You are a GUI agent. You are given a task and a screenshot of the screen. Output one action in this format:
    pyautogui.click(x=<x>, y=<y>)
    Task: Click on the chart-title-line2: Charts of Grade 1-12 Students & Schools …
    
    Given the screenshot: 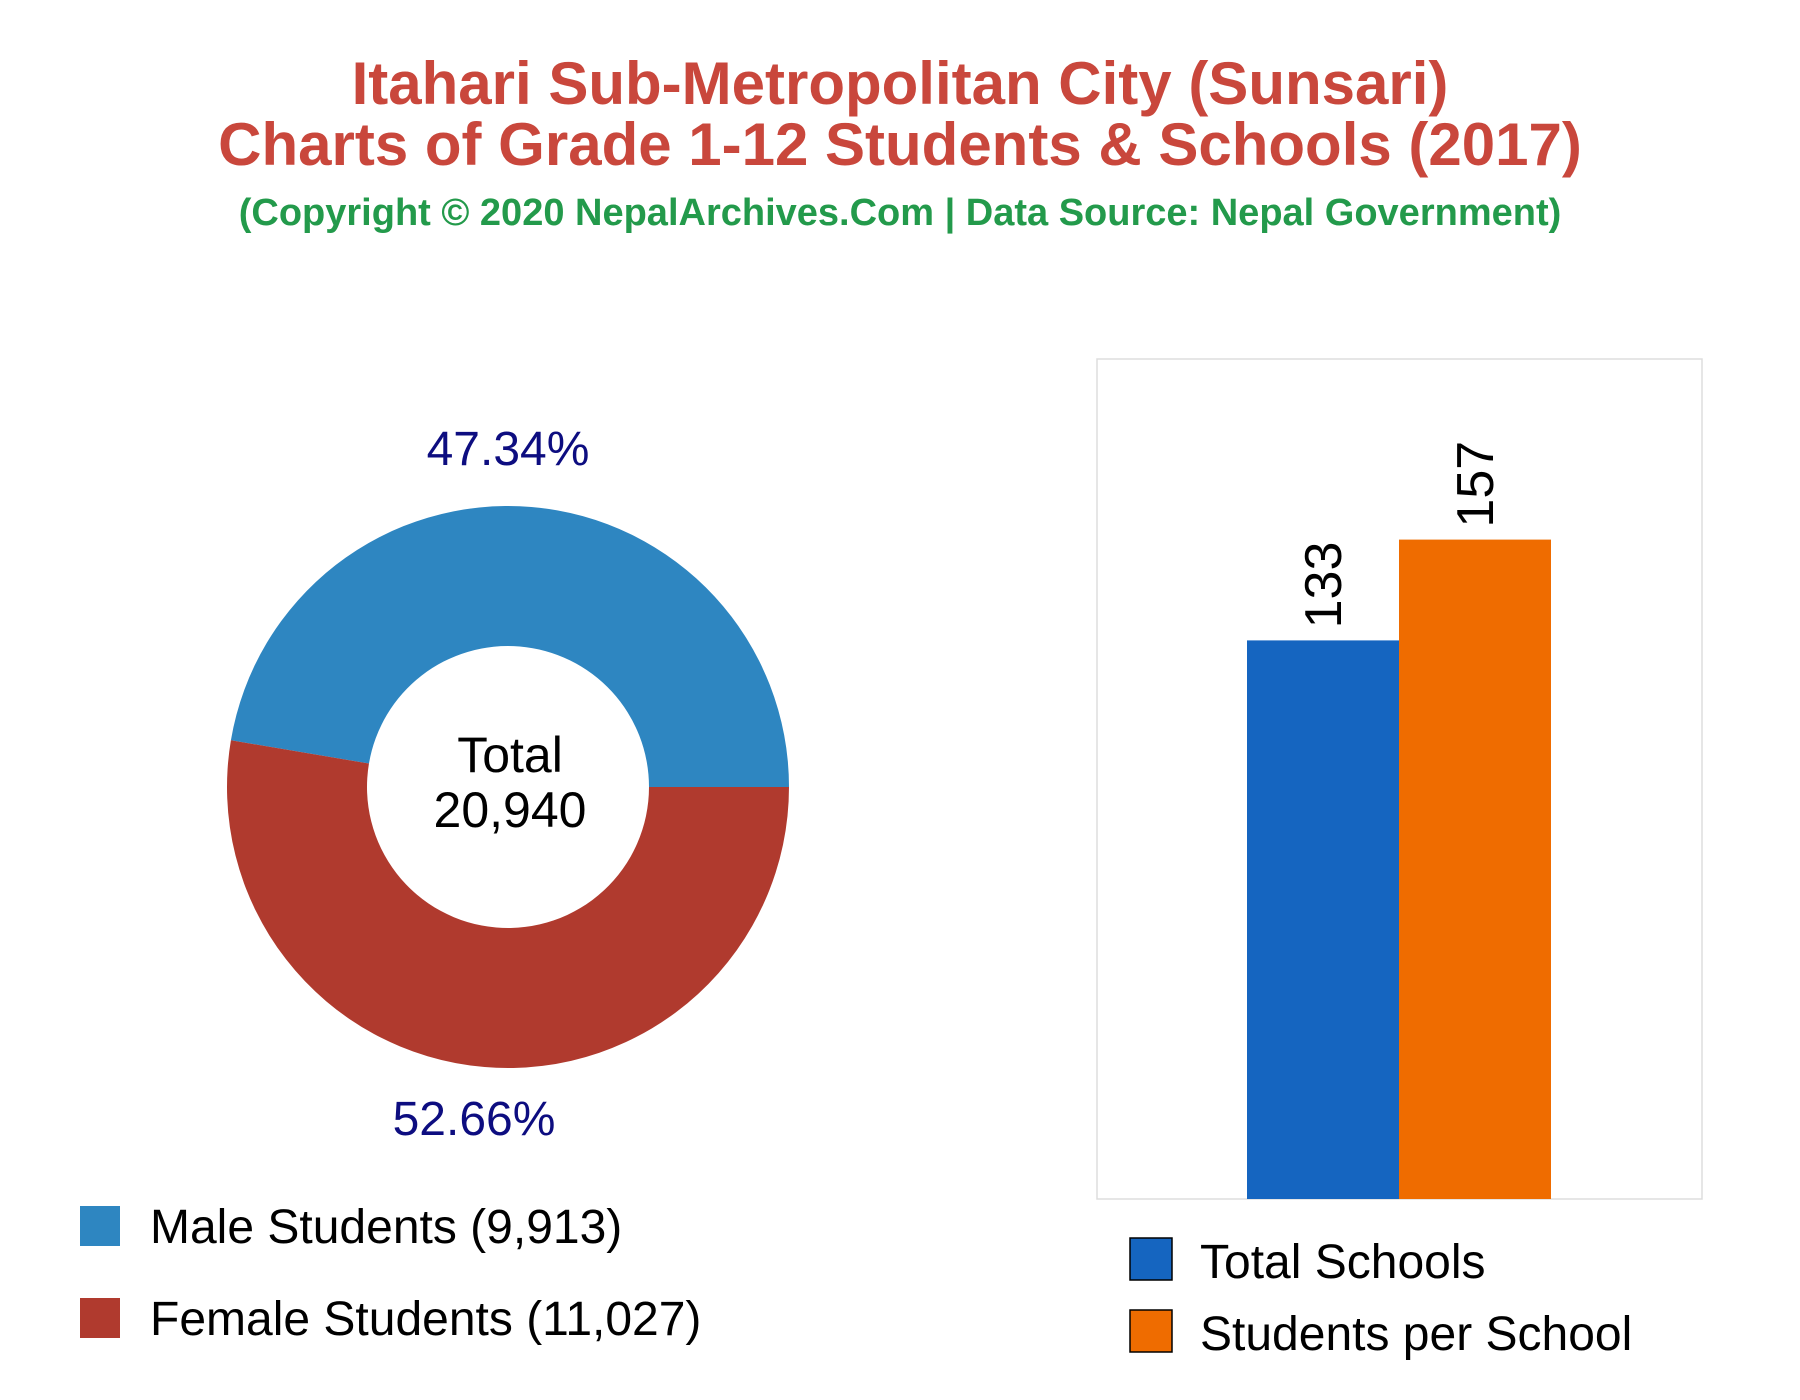 What is the action you would take?
    pyautogui.click(x=900, y=144)
    